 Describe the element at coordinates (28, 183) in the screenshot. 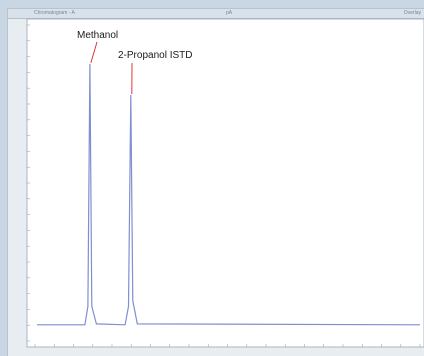

I see `y-axis` at that location.